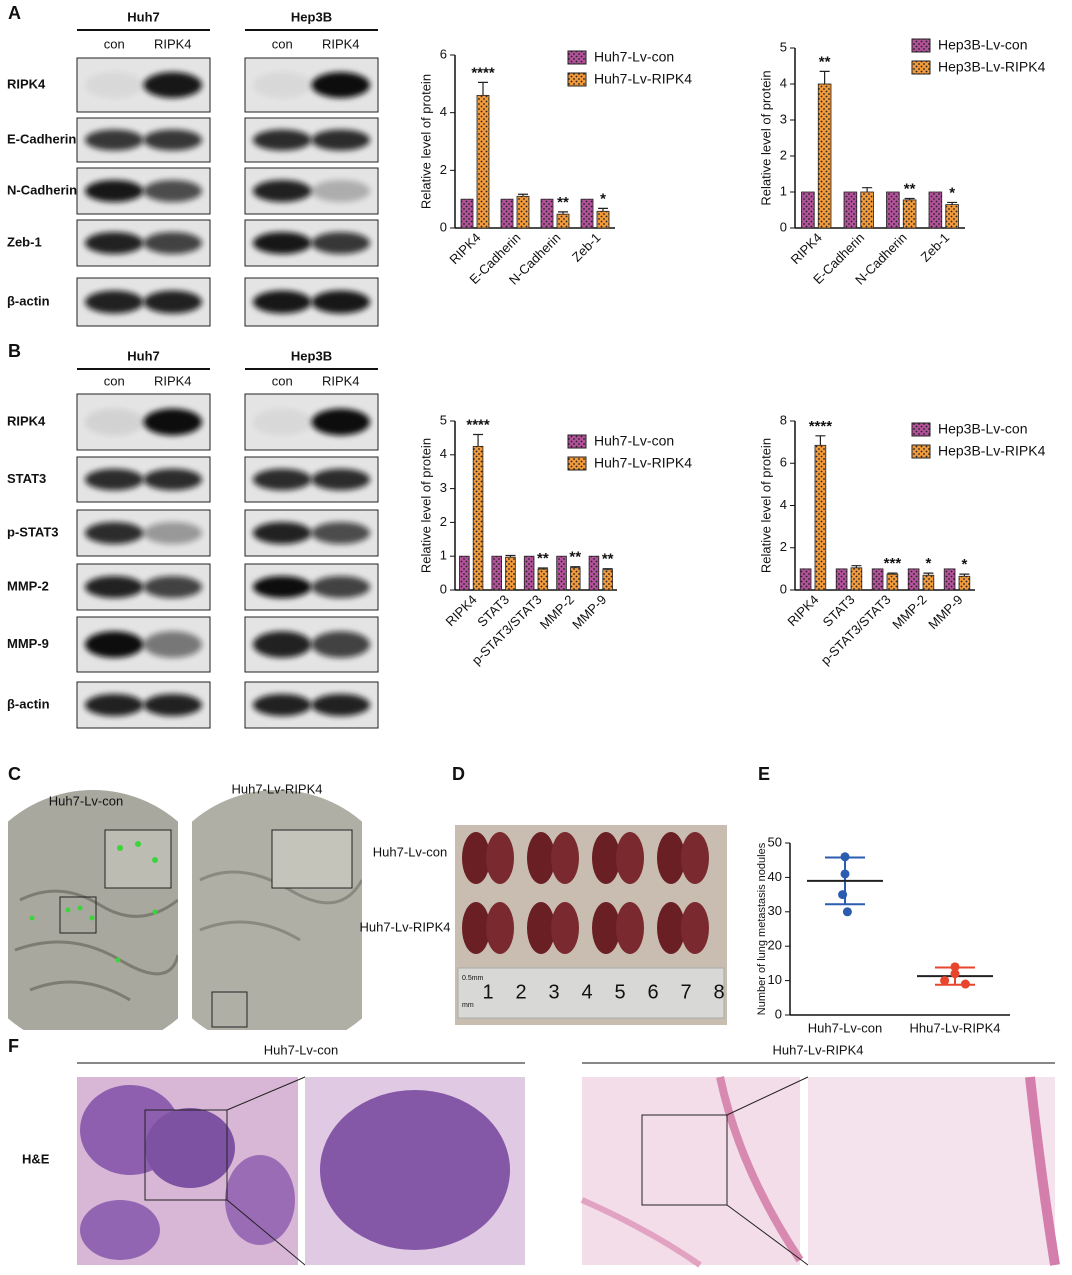 This screenshot has width=1072, height=1275. I want to click on y-tick-label: 50, so click(775, 841).